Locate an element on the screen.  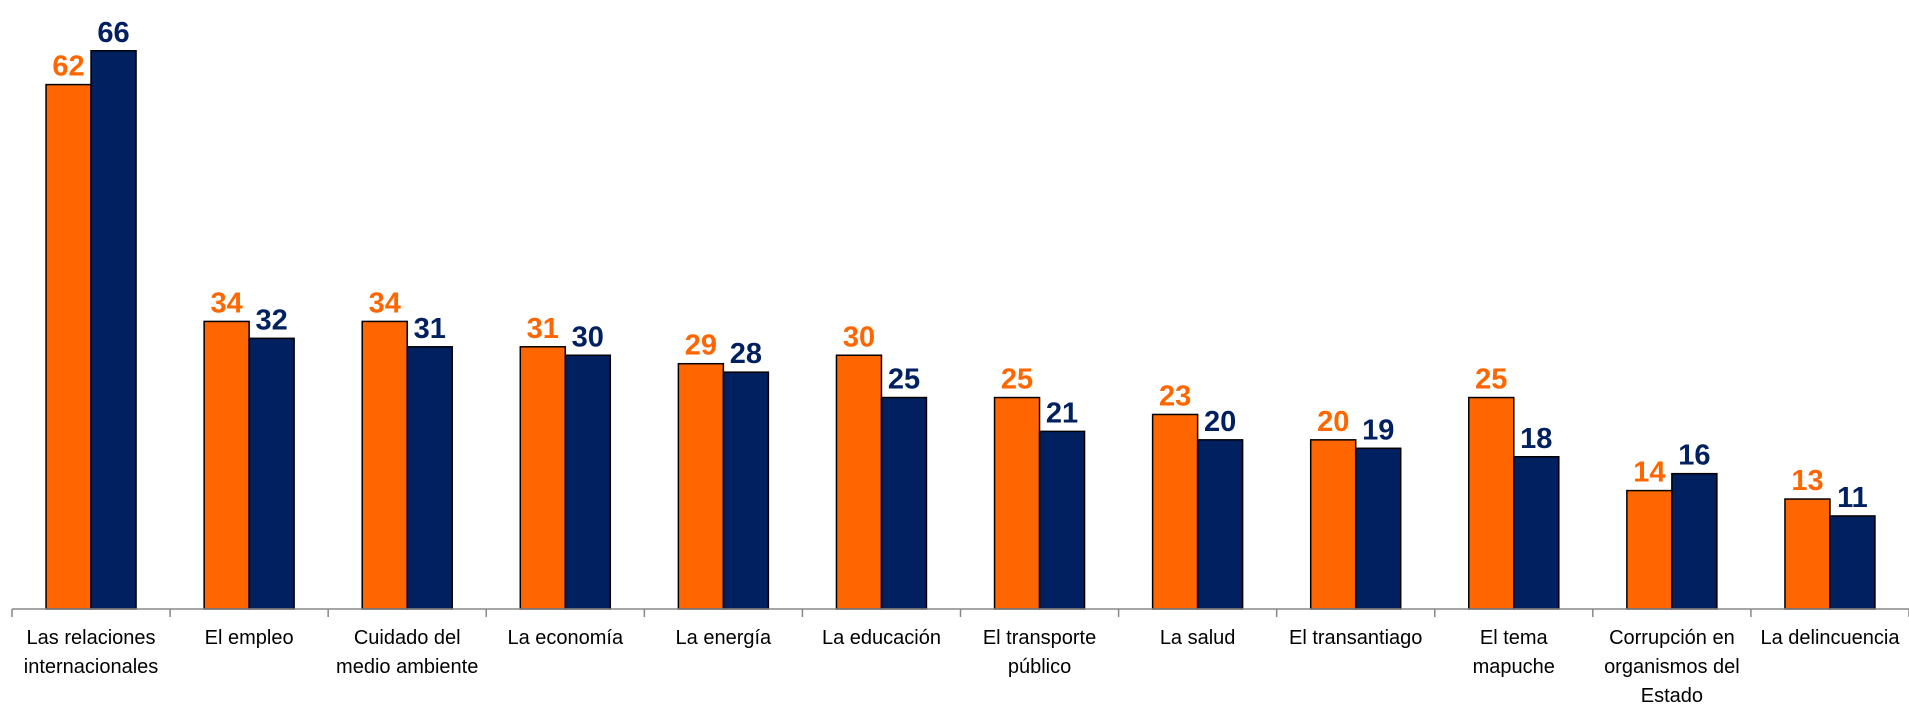
x-tick-label: La salud is located at coordinates (1198, 638).